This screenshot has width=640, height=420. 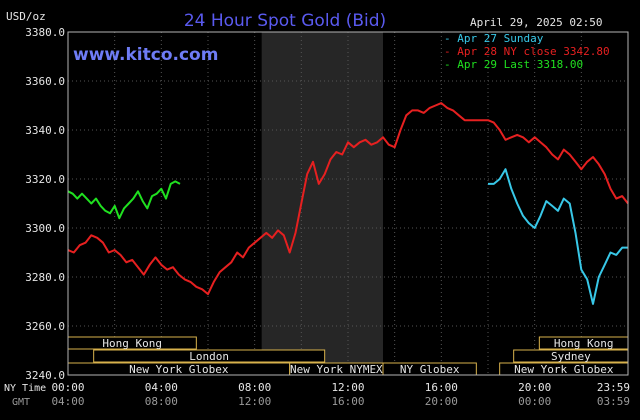 What do you see at coordinates (536, 22) in the screenshot?
I see `timestamp: April 29, 2025 02:50` at bounding box center [536, 22].